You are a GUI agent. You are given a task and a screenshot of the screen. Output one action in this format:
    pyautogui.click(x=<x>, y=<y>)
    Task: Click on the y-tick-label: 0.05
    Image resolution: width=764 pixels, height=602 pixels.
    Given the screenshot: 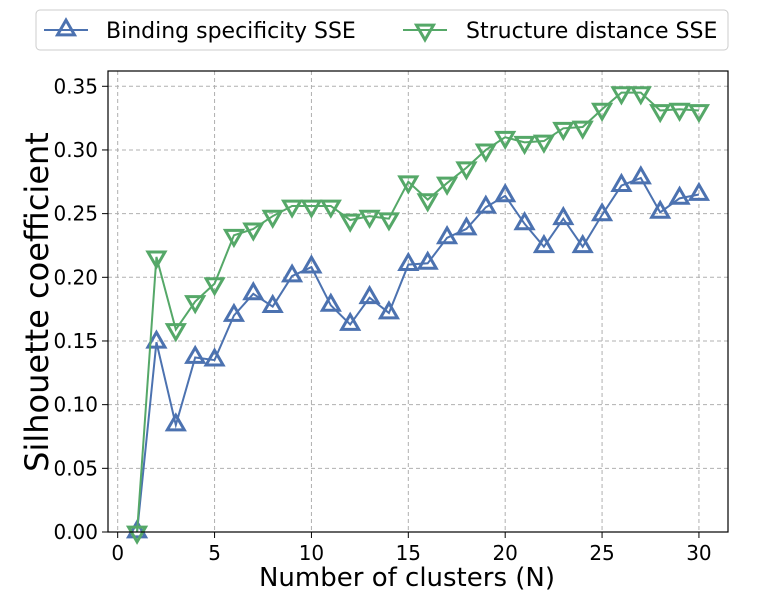 What is the action you would take?
    pyautogui.click(x=75, y=468)
    